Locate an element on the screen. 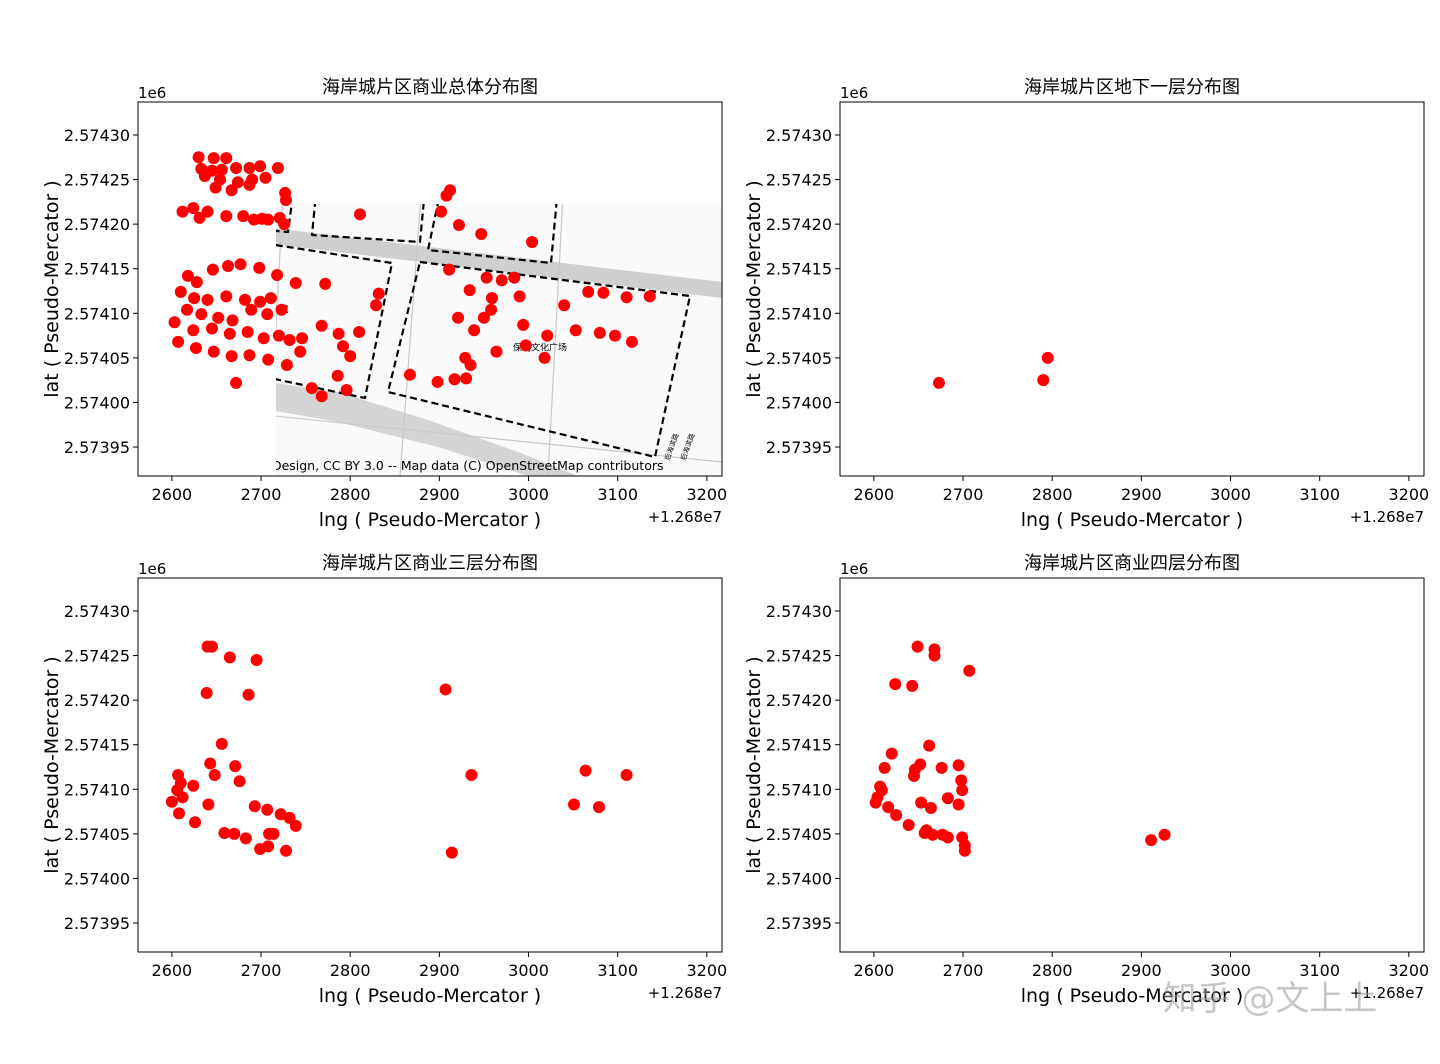  y-tick-label: 2.57405 is located at coordinates (799, 358).